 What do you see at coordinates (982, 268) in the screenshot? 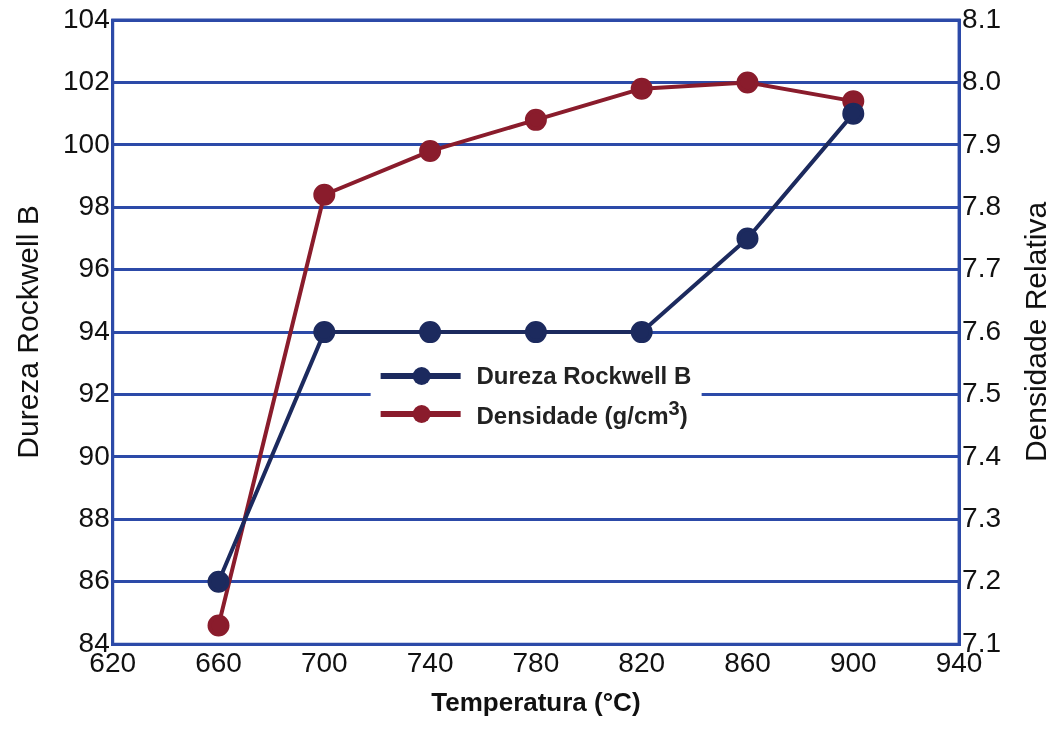
I see `y2-tick-label: 7.7` at bounding box center [982, 268].